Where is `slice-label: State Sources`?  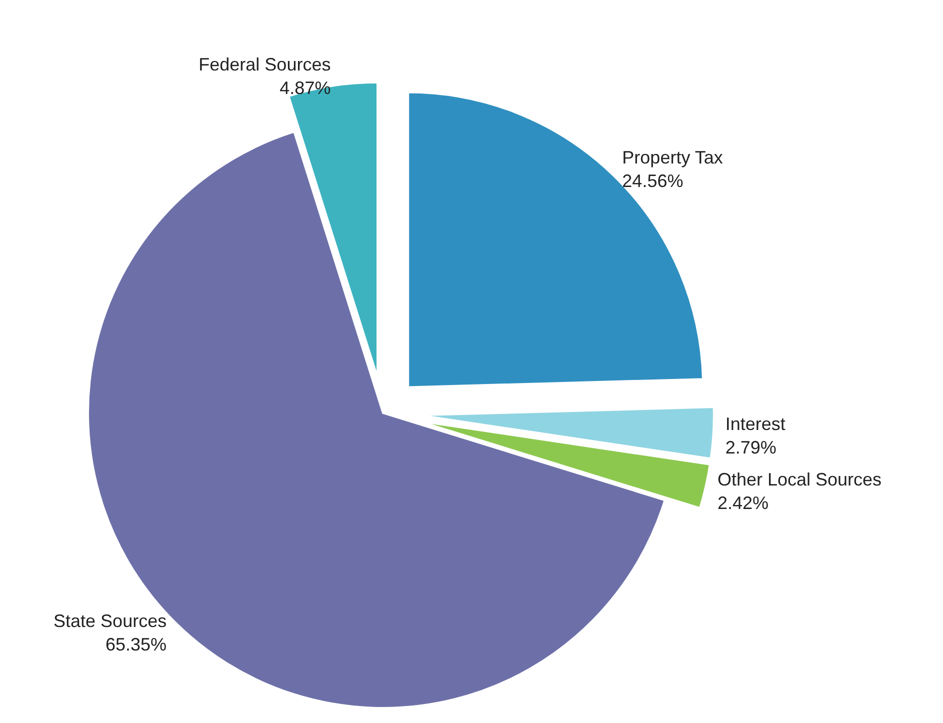 slice-label: State Sources is located at coordinates (110, 621).